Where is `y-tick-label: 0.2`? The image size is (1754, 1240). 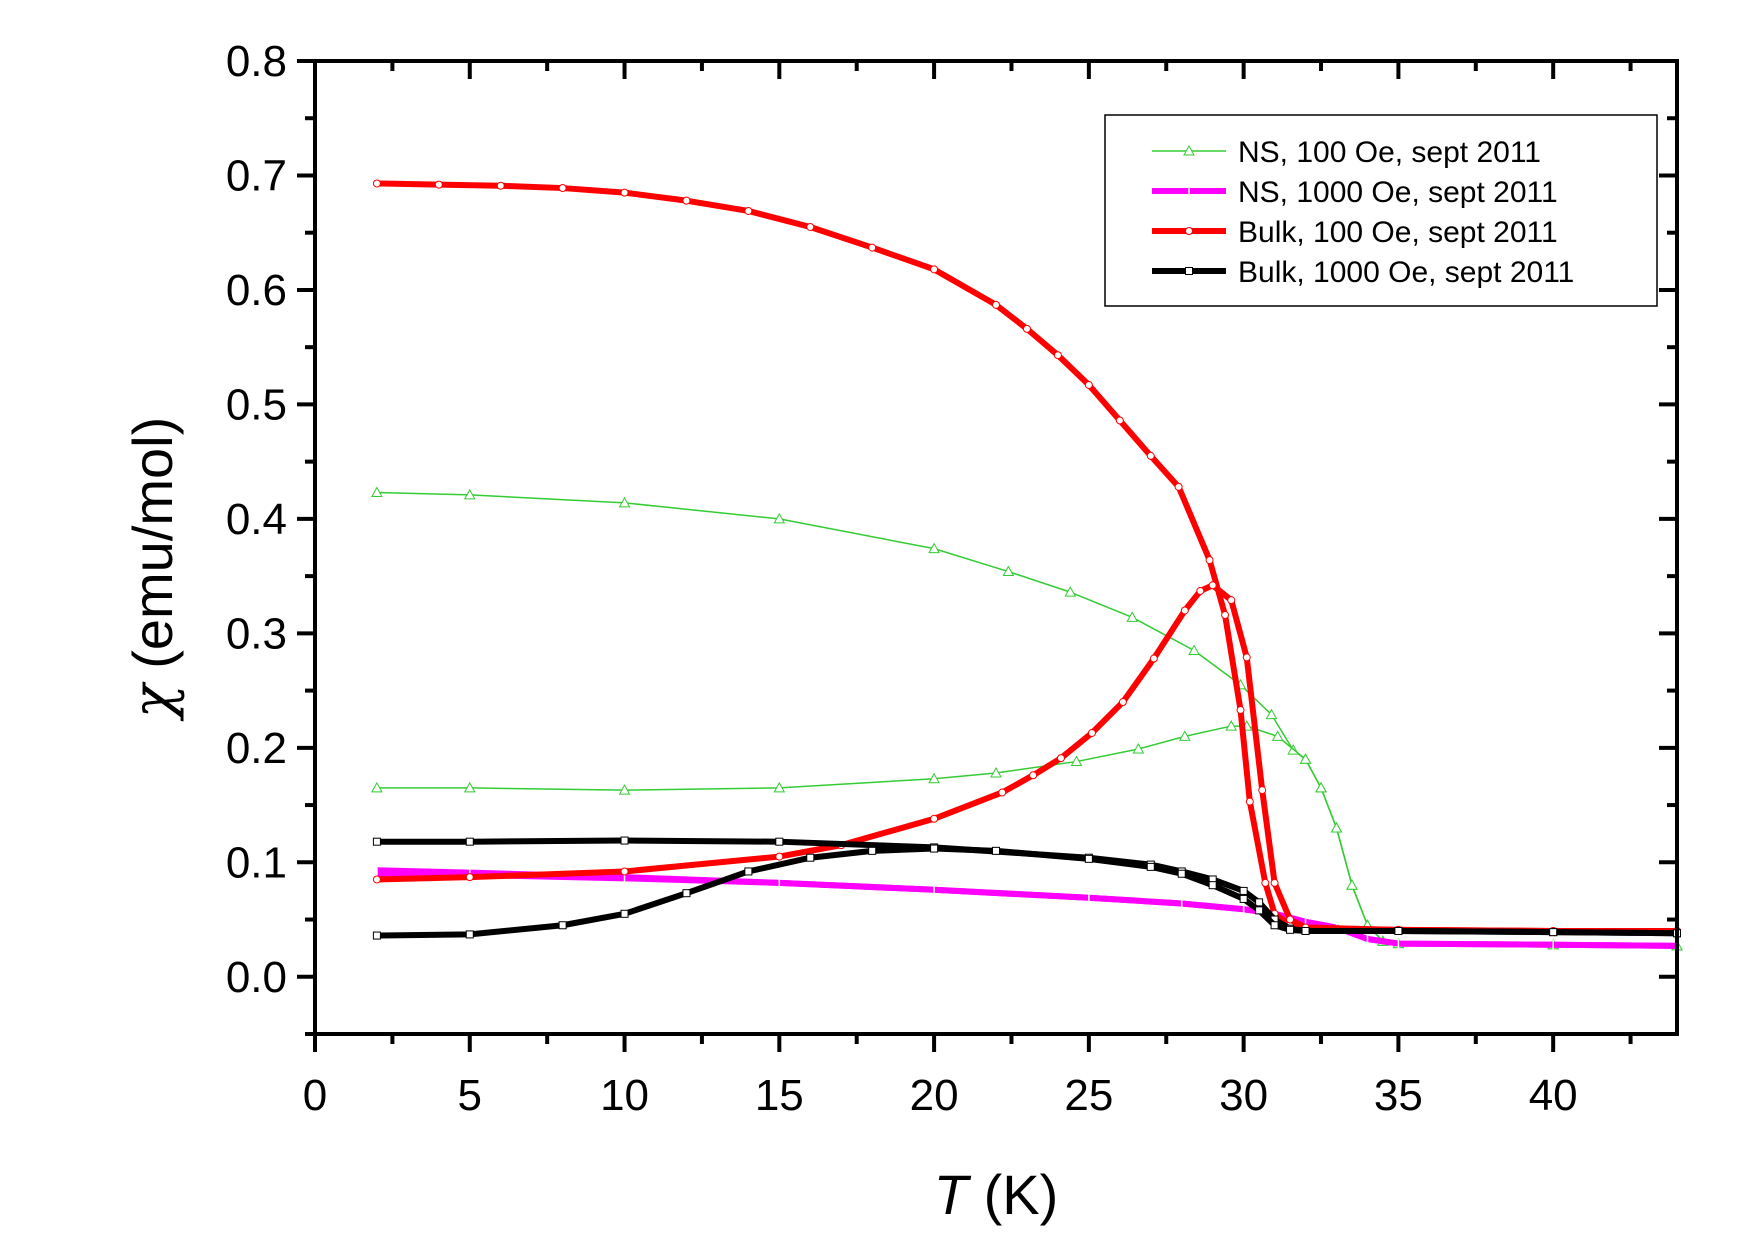 y-tick-label: 0.2 is located at coordinates (256, 748).